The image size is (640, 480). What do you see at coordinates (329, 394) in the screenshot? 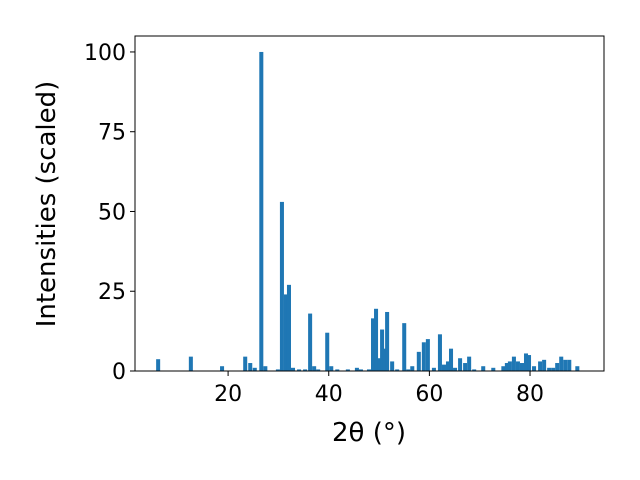
I see `x-tick-label: 40` at bounding box center [329, 394].